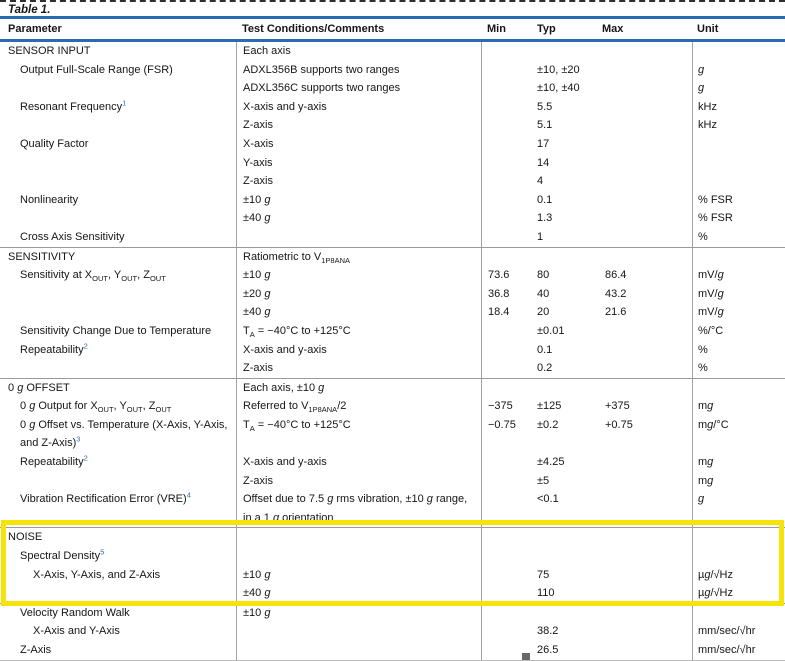  I want to click on table-row: Nonlinearity ±10 g 0.1 % FSR, so click(392, 200).